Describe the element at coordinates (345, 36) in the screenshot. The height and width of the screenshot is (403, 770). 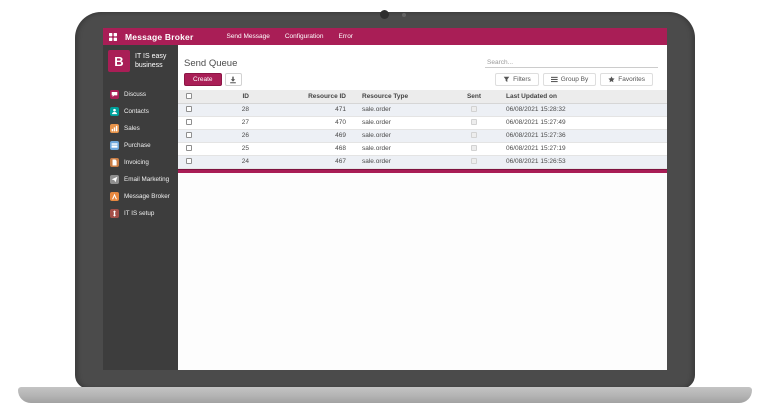
I see `topbar-menu-error: Error` at that location.